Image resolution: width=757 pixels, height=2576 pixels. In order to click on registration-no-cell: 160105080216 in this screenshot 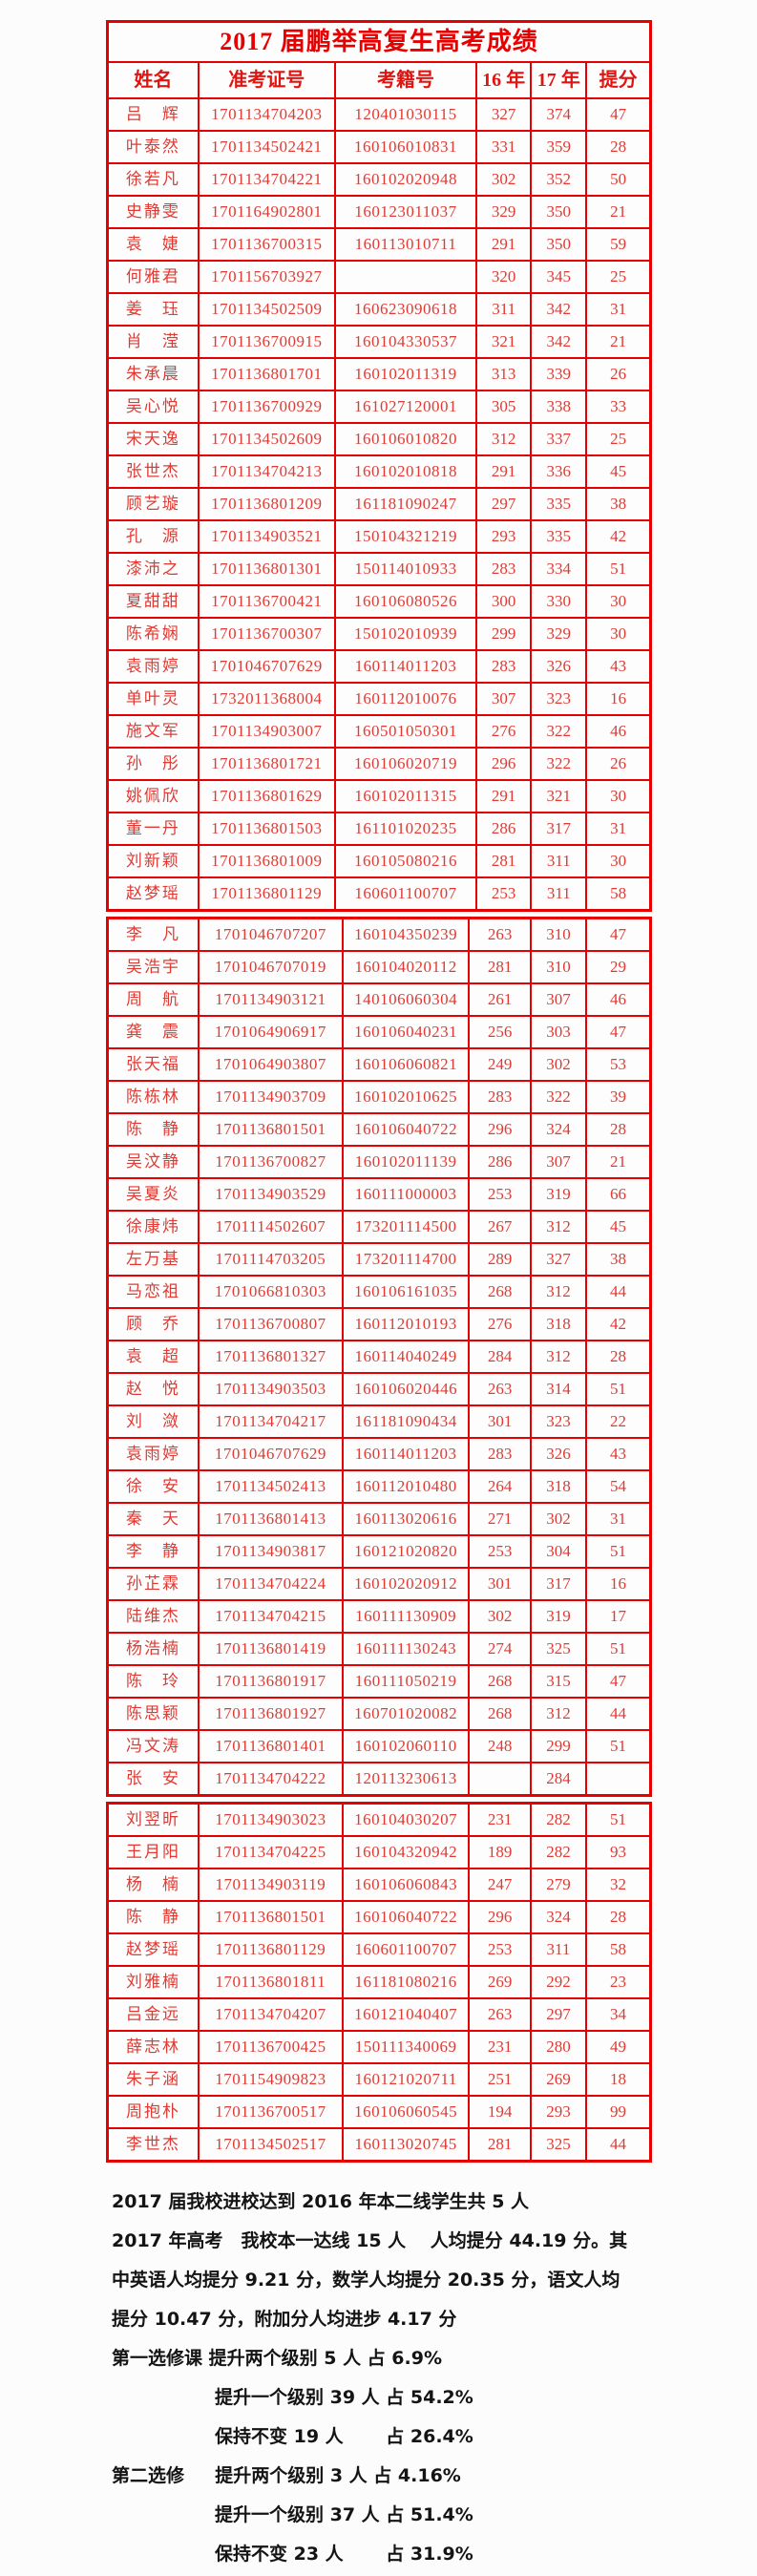, I will do `click(406, 861)`.